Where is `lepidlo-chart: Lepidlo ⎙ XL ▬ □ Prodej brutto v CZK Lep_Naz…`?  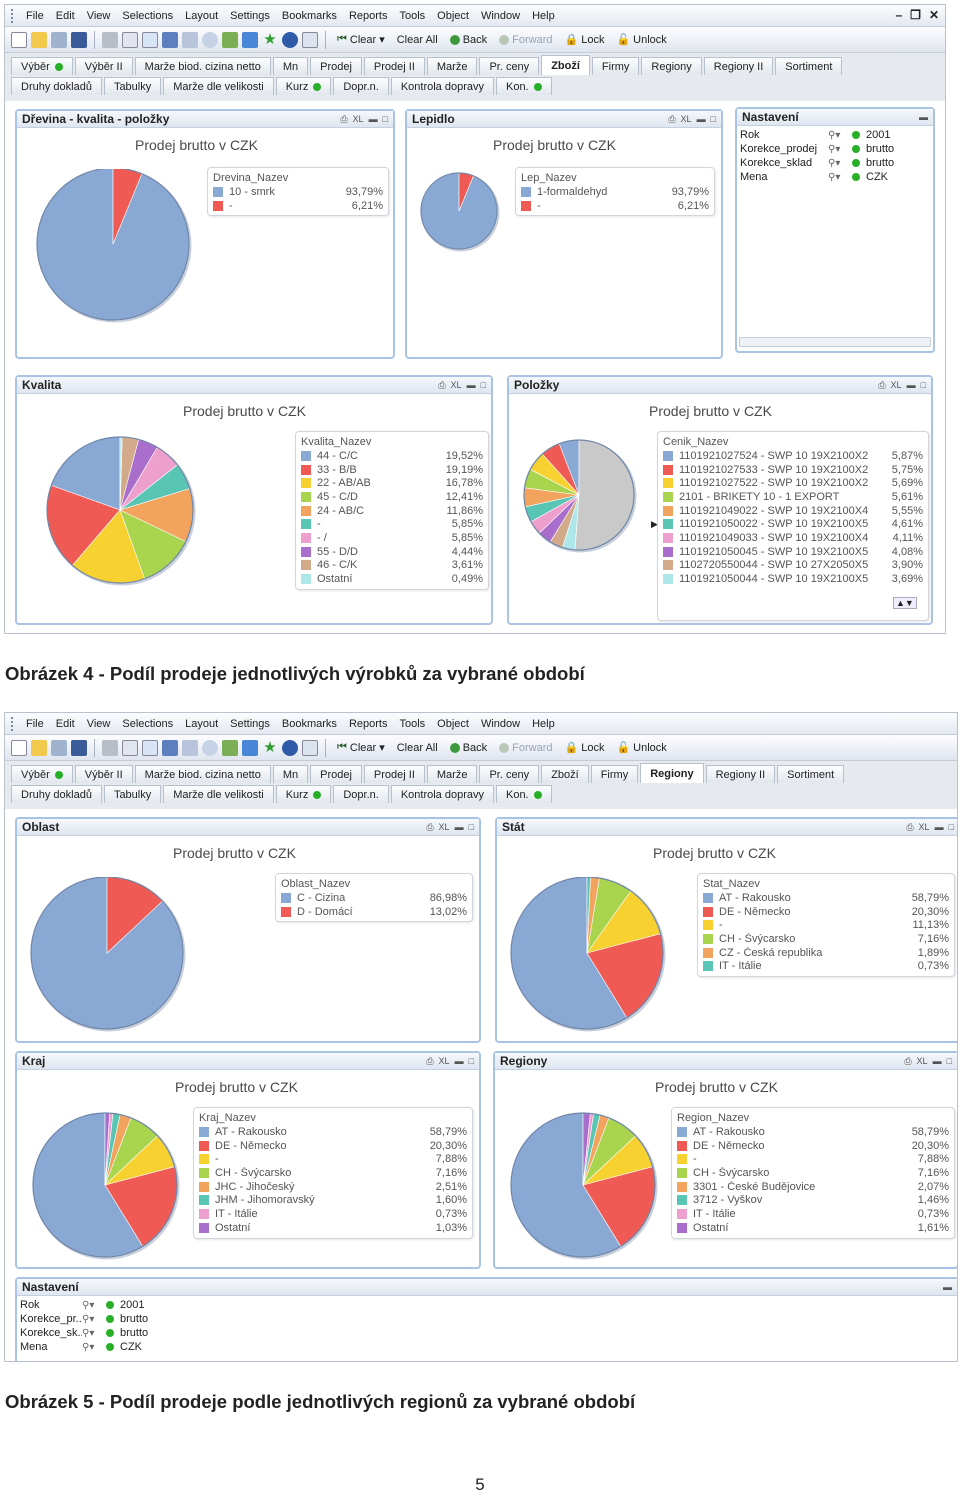 lepidlo-chart: Lepidlo ⎙ XL ▬ □ Prodej brutto v CZK Lep_Naz… is located at coordinates (564, 234).